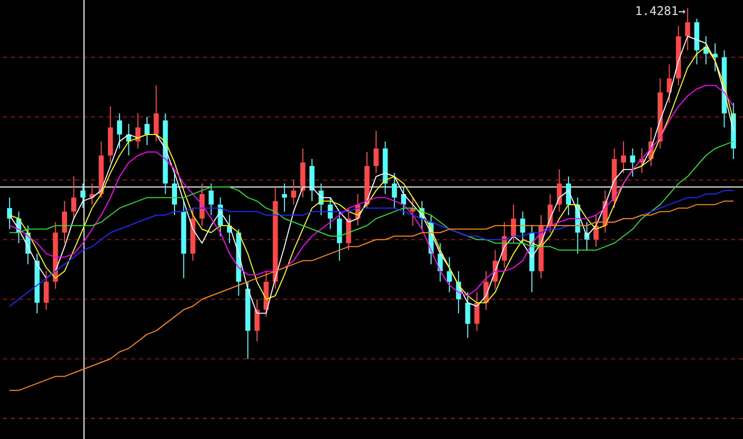 This screenshot has height=439, width=743. What do you see at coordinates (660, 11) in the screenshot?
I see `annotation: 1.4281→` at bounding box center [660, 11].